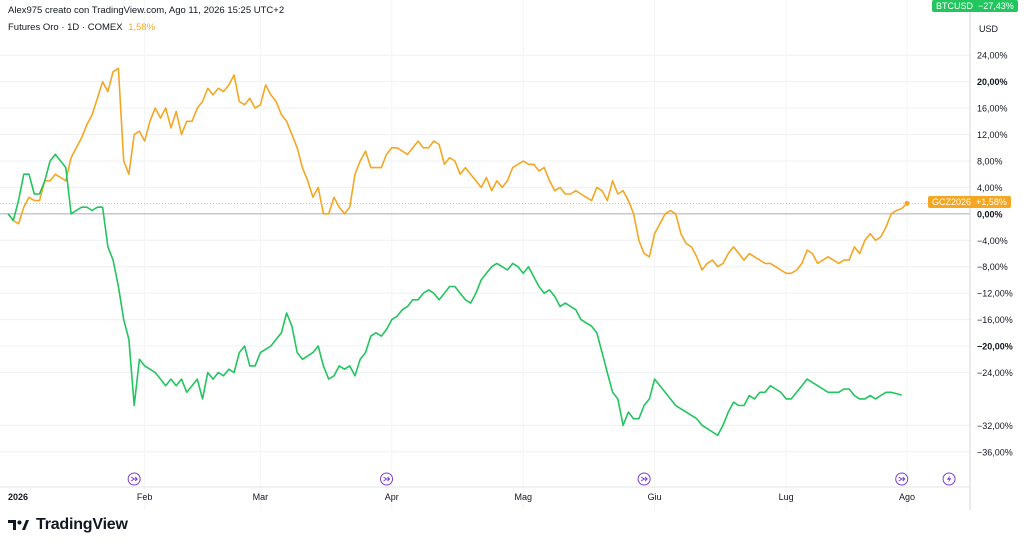 The width and height of the screenshot is (1024, 546). What do you see at coordinates (541, 479) in the screenshot?
I see `event-markers` at bounding box center [541, 479].